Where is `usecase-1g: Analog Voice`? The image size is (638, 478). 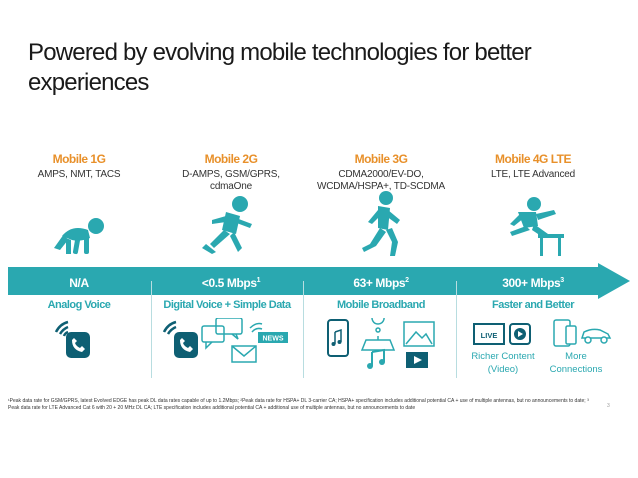 usecase-1g: Analog Voice is located at coordinates (79, 305).